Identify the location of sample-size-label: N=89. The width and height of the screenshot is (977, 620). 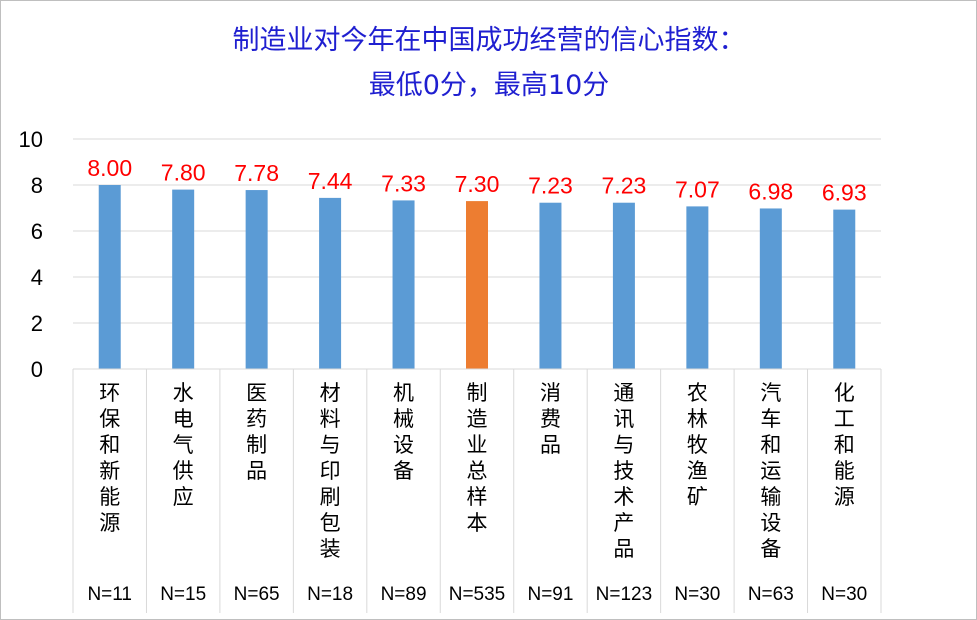
(404, 594).